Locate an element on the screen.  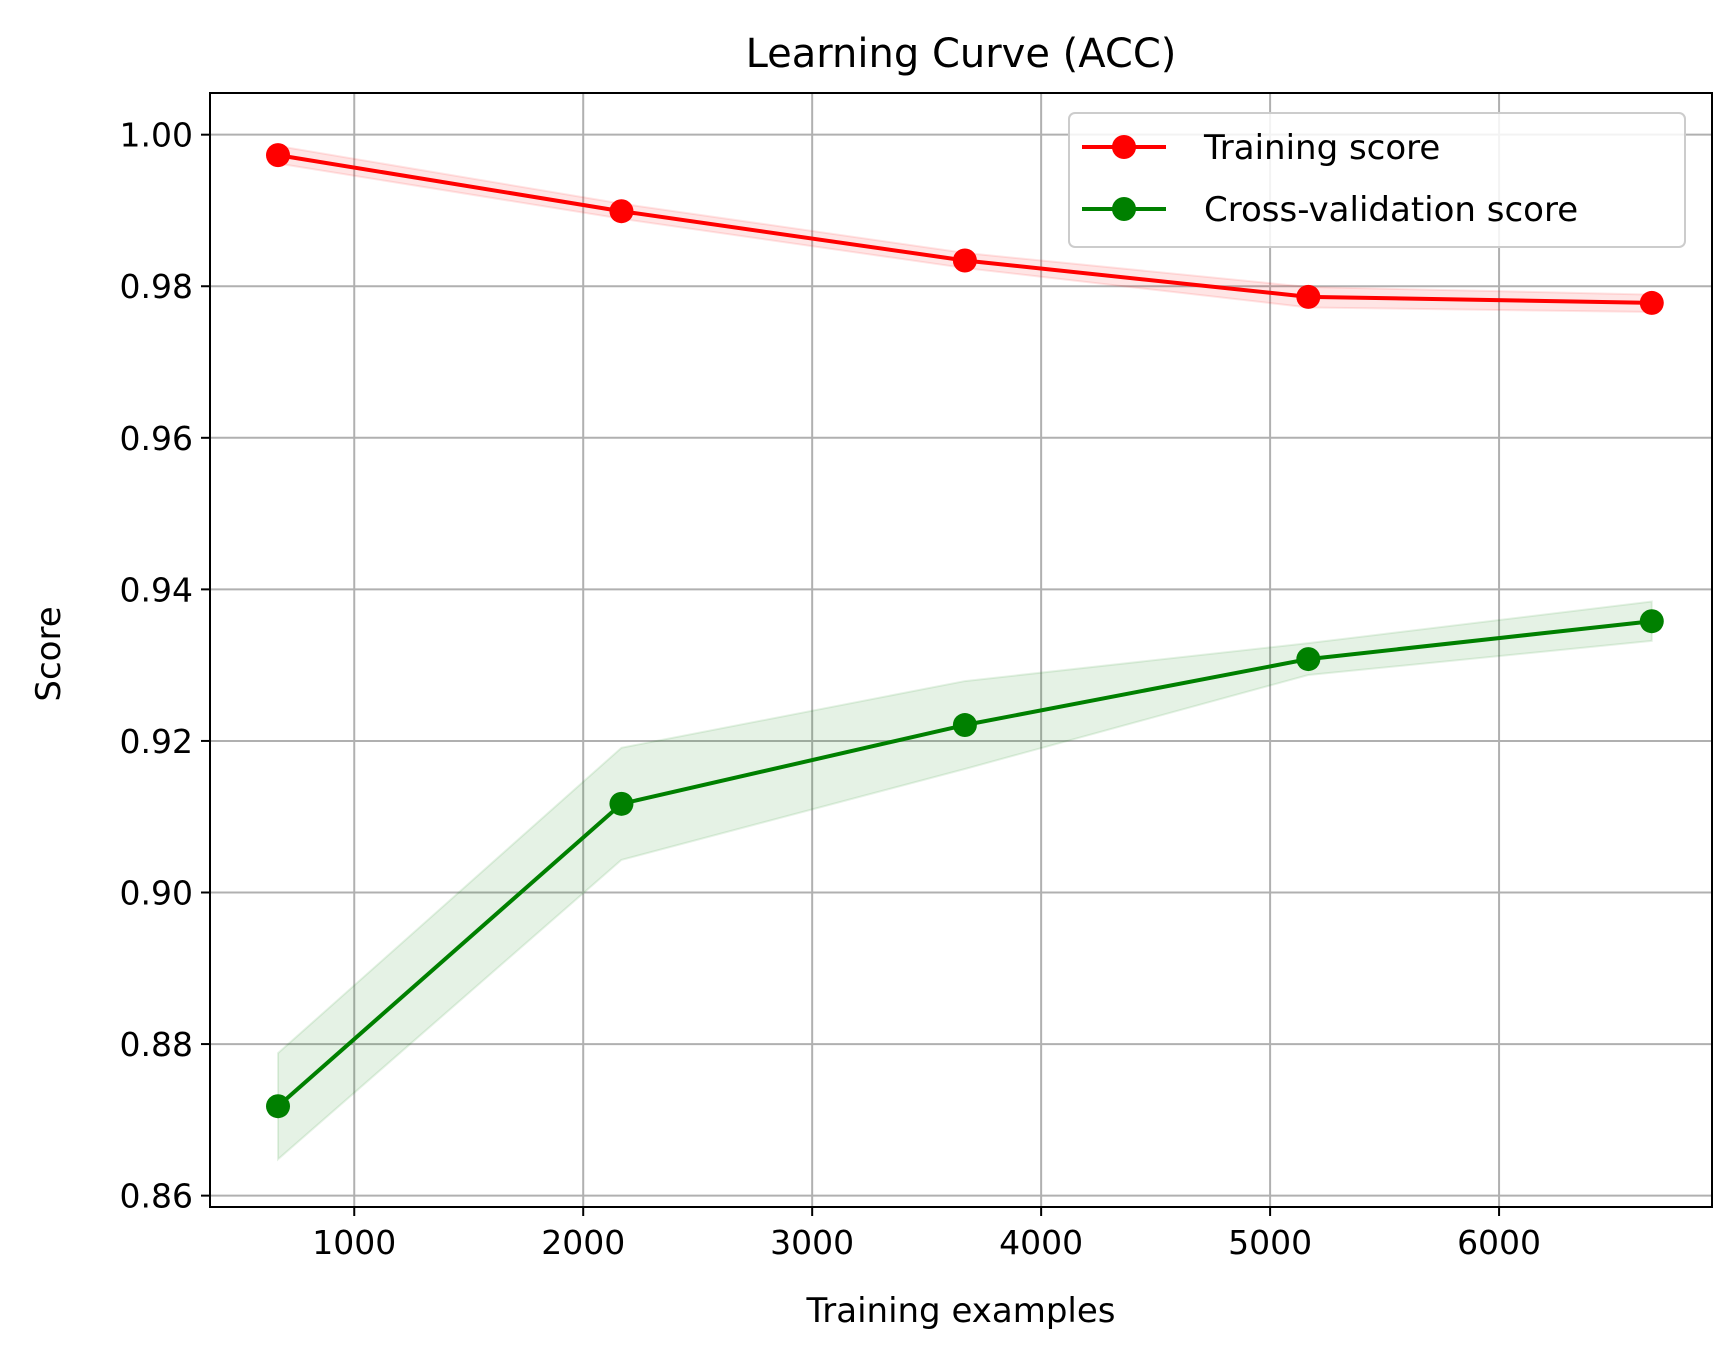
x-tick-label-1000: 1000 is located at coordinates (354, 1242).